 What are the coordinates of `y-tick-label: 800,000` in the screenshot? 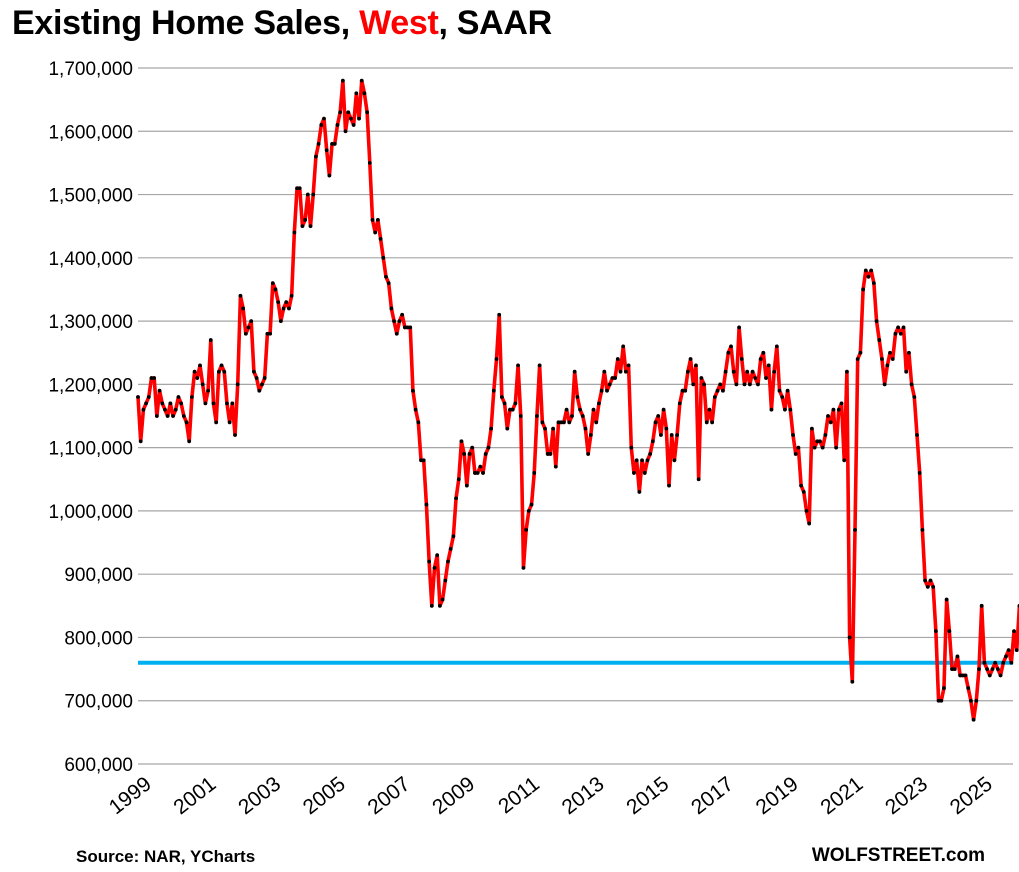 It's located at (98, 638).